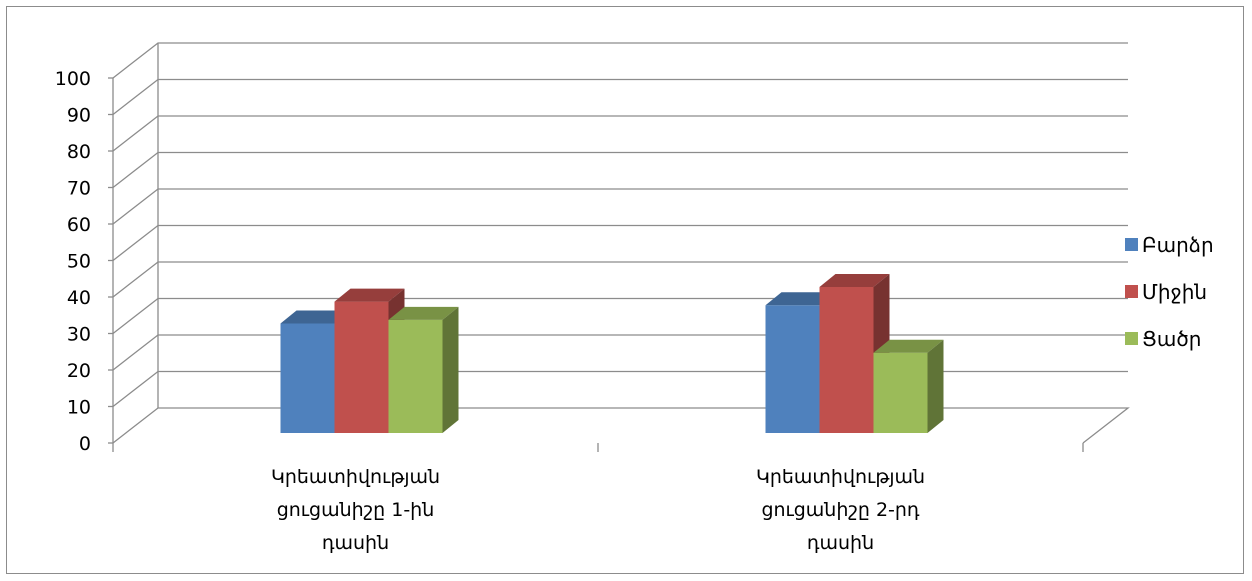 This screenshot has height=581, width=1252. I want to click on y-tick-label: 100, so click(73, 79).